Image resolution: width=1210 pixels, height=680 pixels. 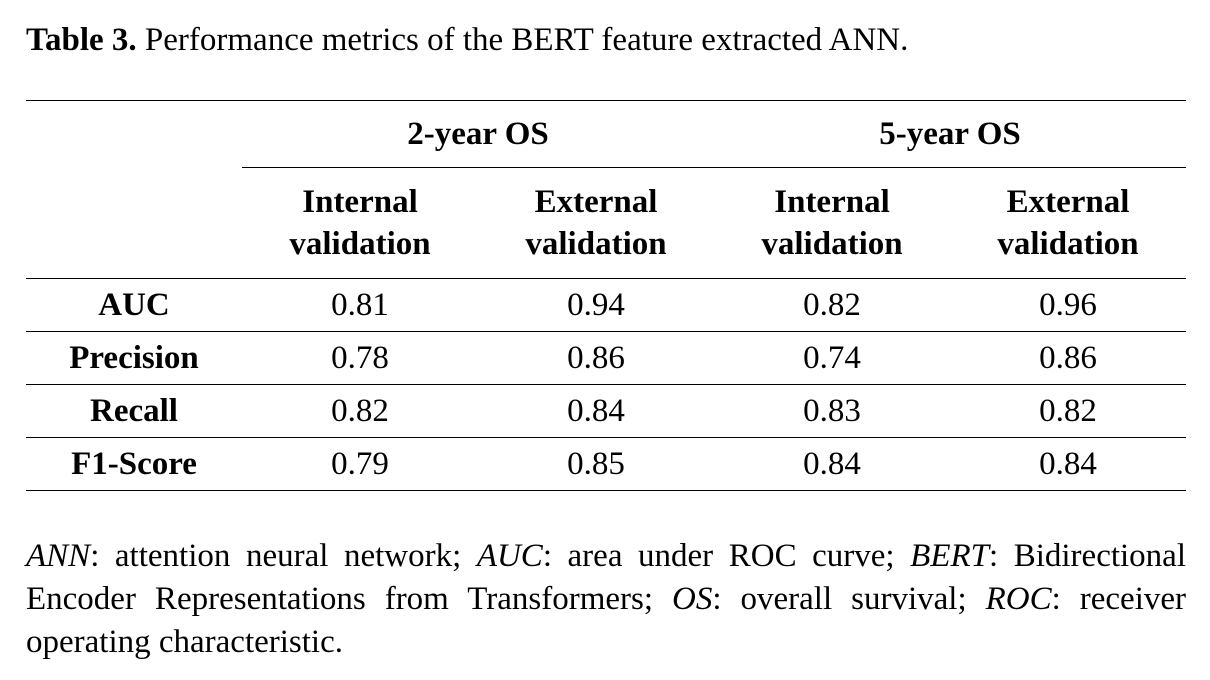 I want to click on row-label: AUC, so click(x=134, y=305).